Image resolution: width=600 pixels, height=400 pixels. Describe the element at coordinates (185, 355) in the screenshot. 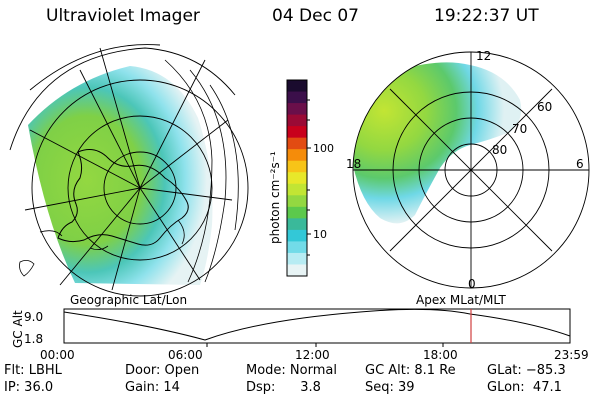

I see `time-tick-0600: 06:00` at that location.